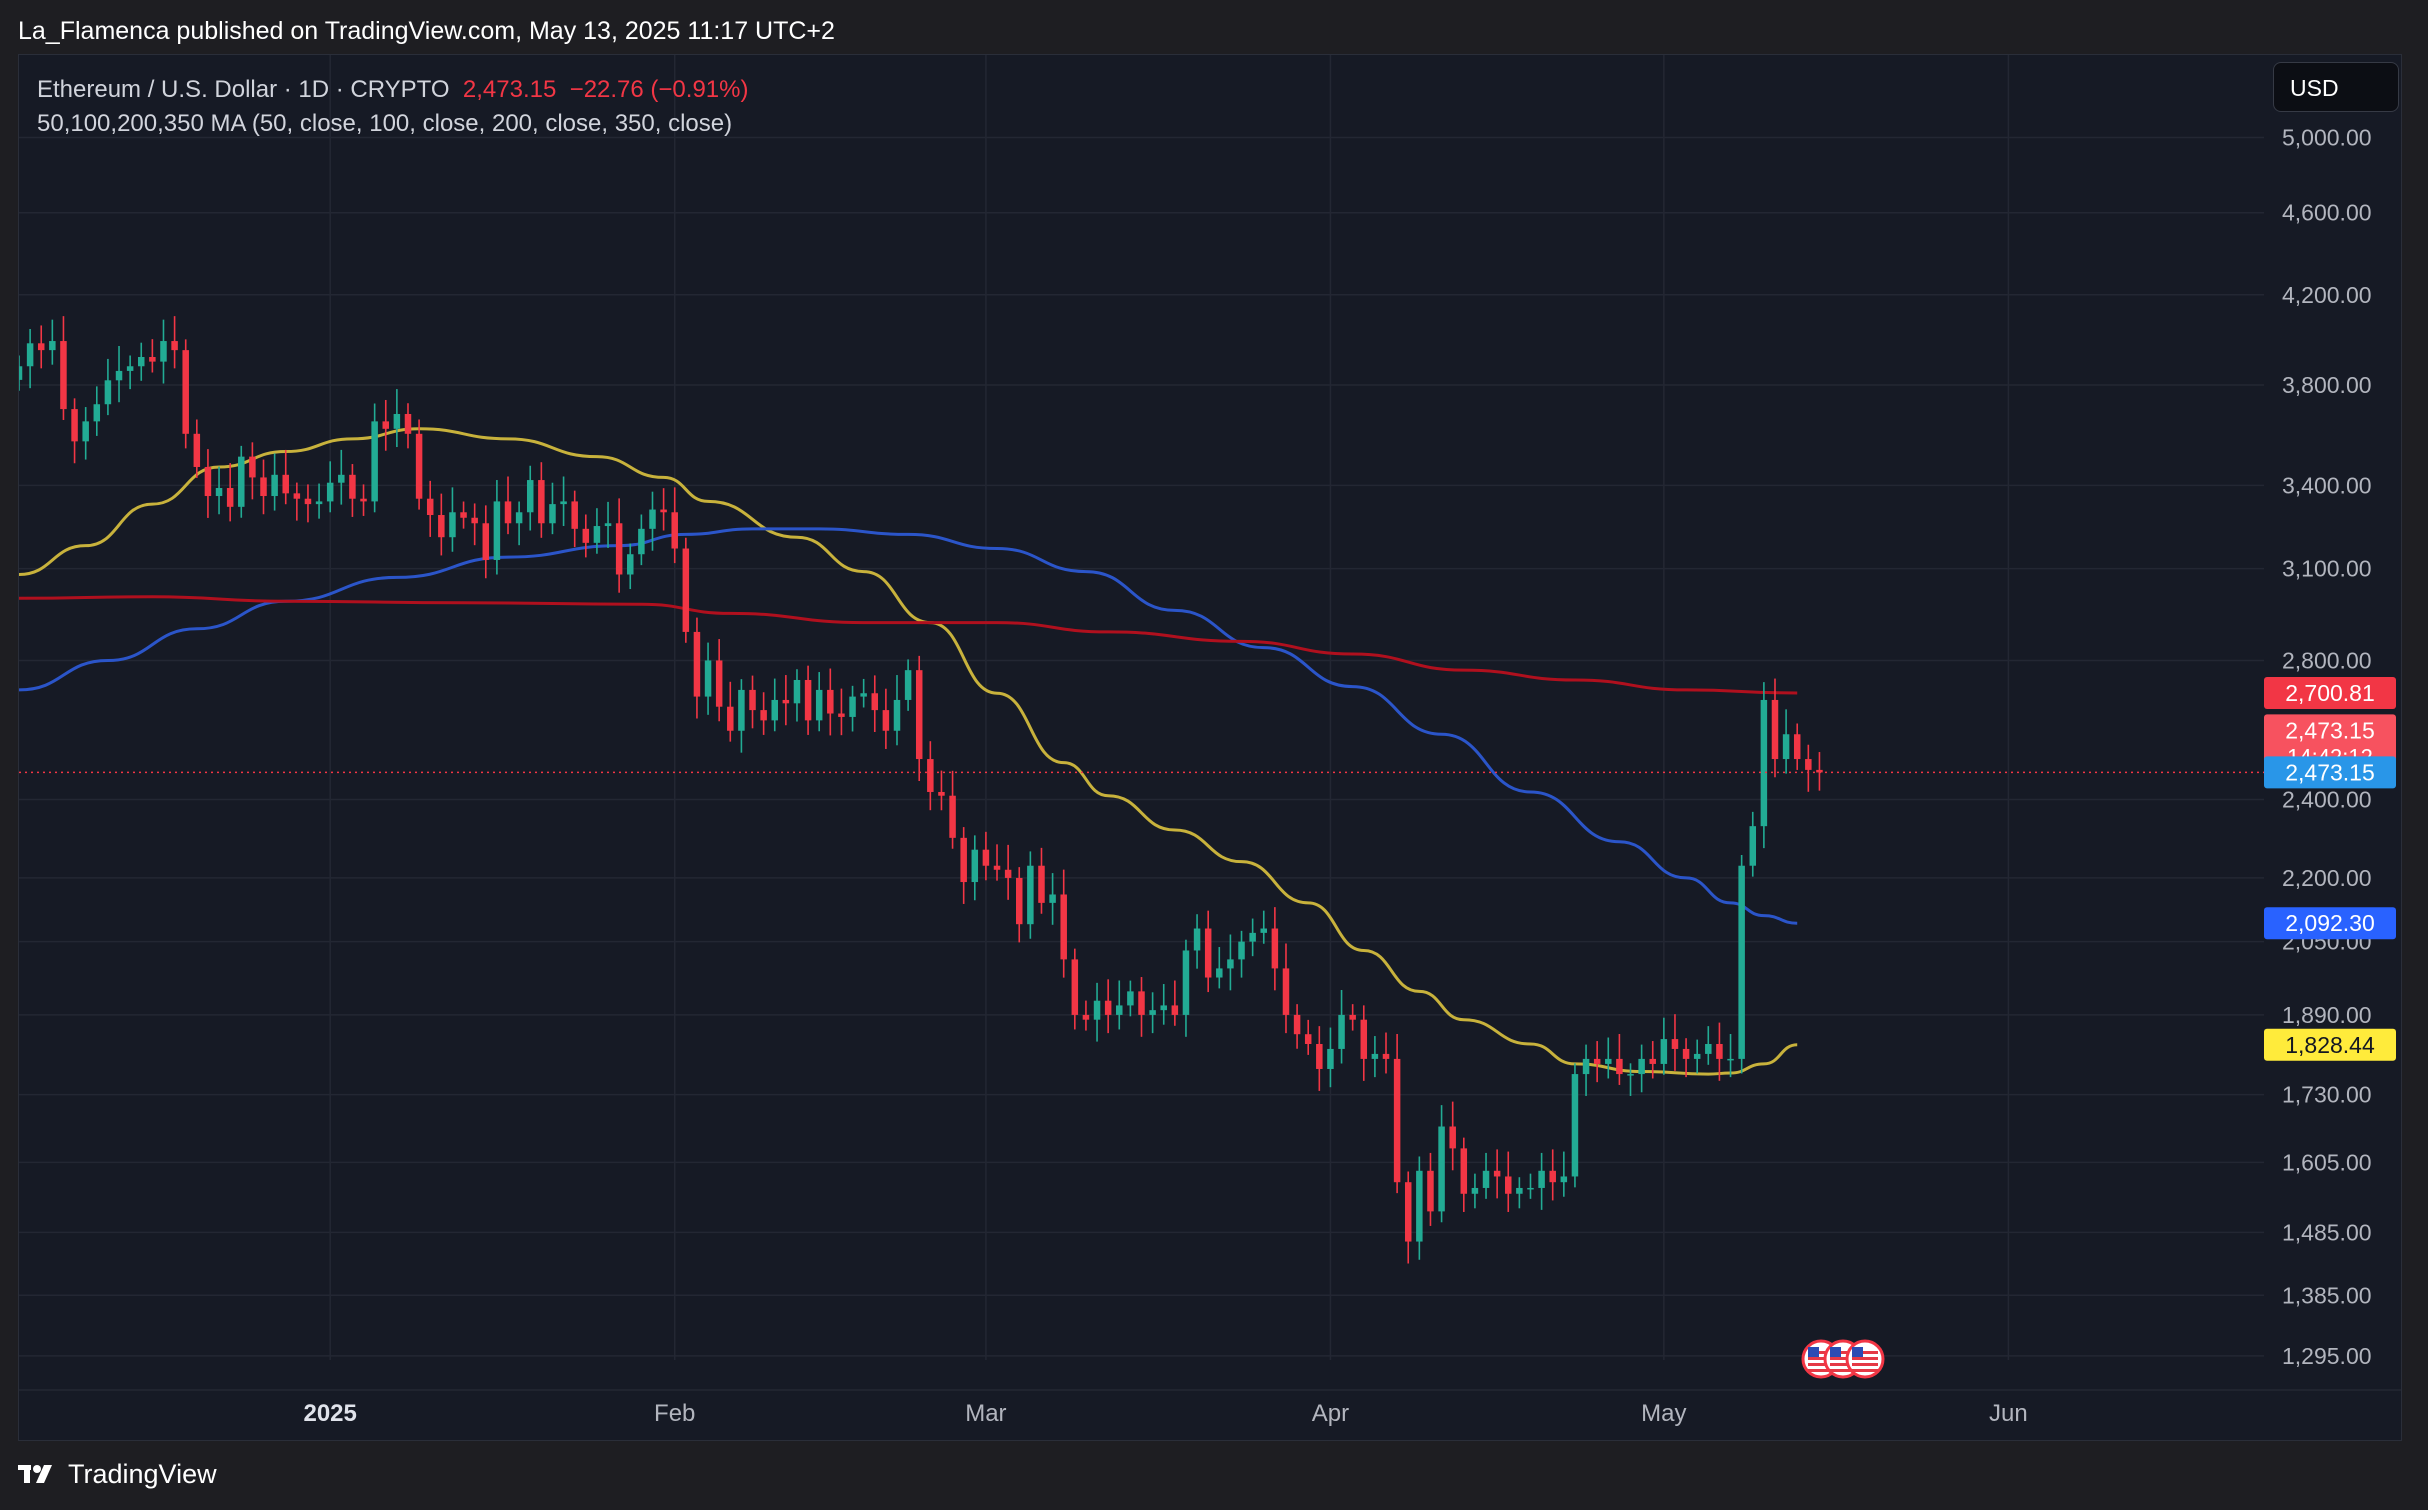 The height and width of the screenshot is (1510, 2428). What do you see at coordinates (2327, 213) in the screenshot?
I see `y-tick-label: 4,600.00` at bounding box center [2327, 213].